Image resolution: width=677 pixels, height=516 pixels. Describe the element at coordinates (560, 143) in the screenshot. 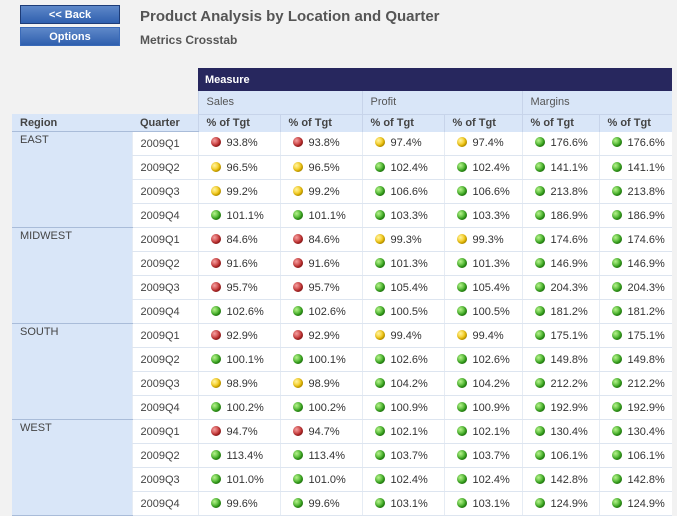

I see `metric-cell: 176.6%` at that location.